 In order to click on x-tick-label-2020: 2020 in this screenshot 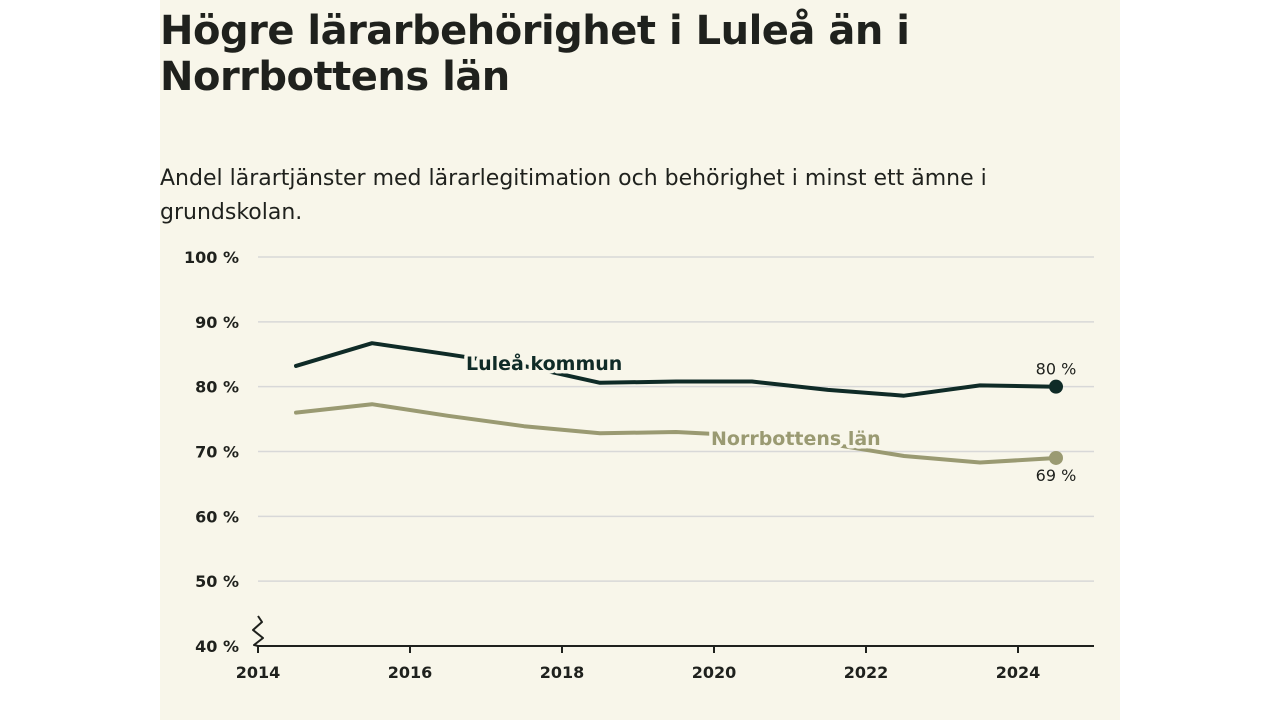, I will do `click(714, 672)`.